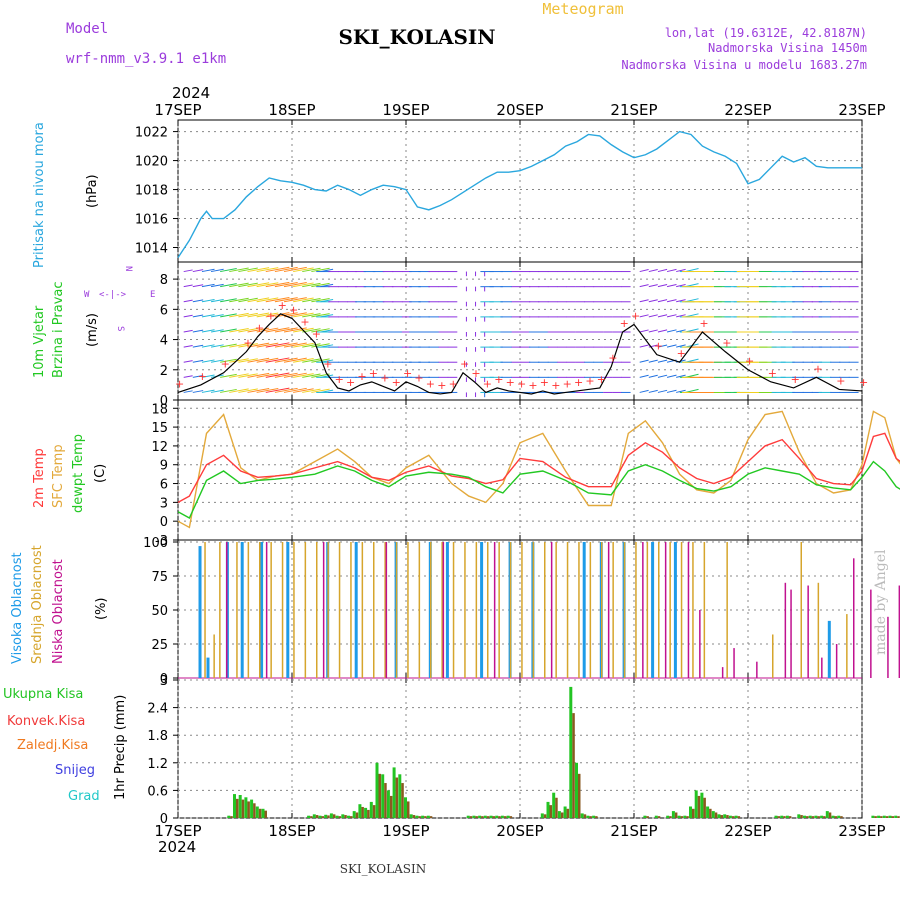 The height and width of the screenshot is (900, 900). Describe the element at coordinates (78, 473) in the screenshot. I see `temp-side-label-dew: dewpt Temp` at that location.